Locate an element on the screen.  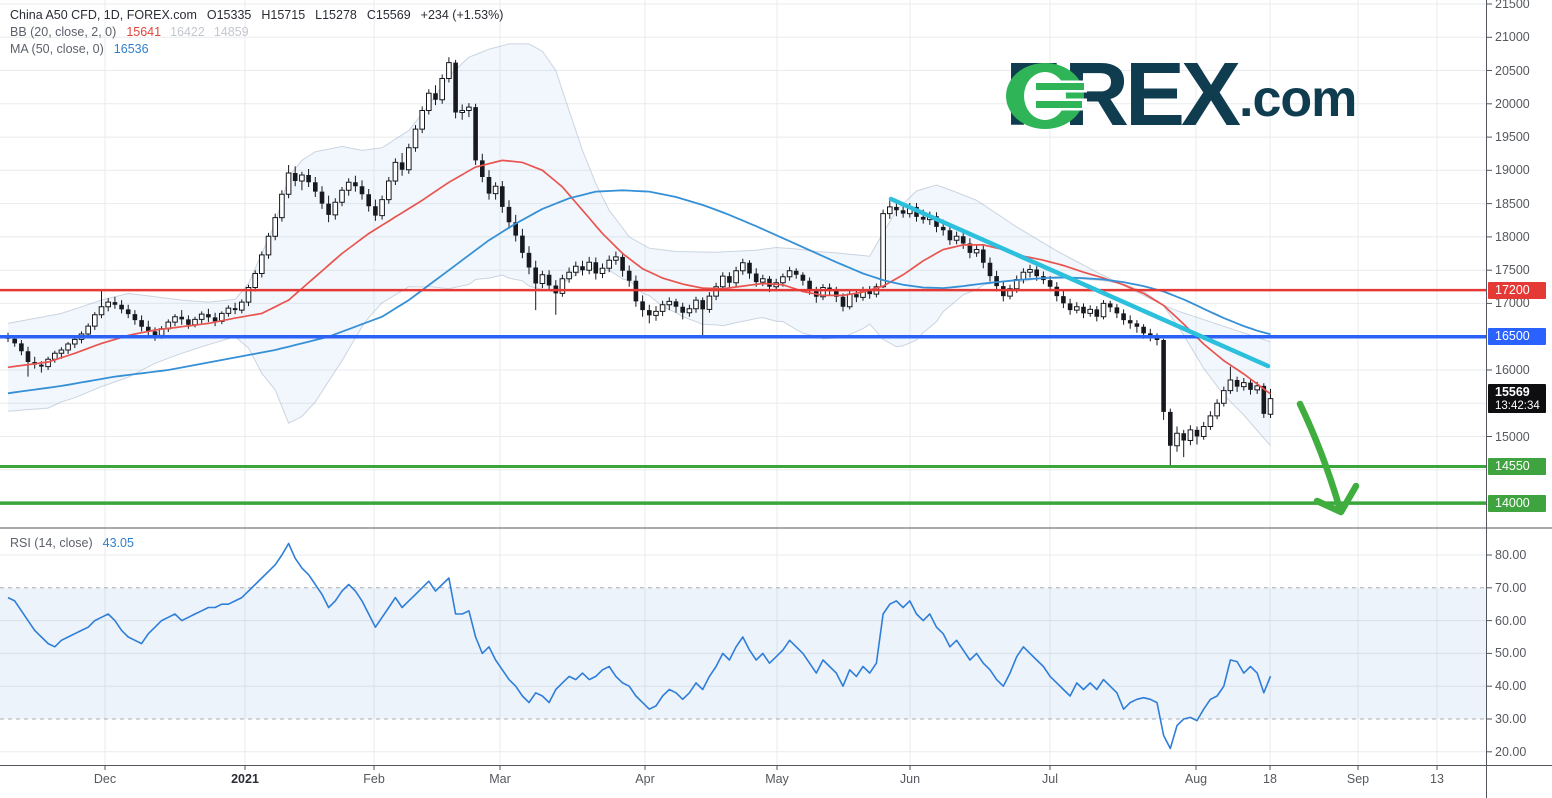
support-14550-label: 14550 is located at coordinates (1517, 466).